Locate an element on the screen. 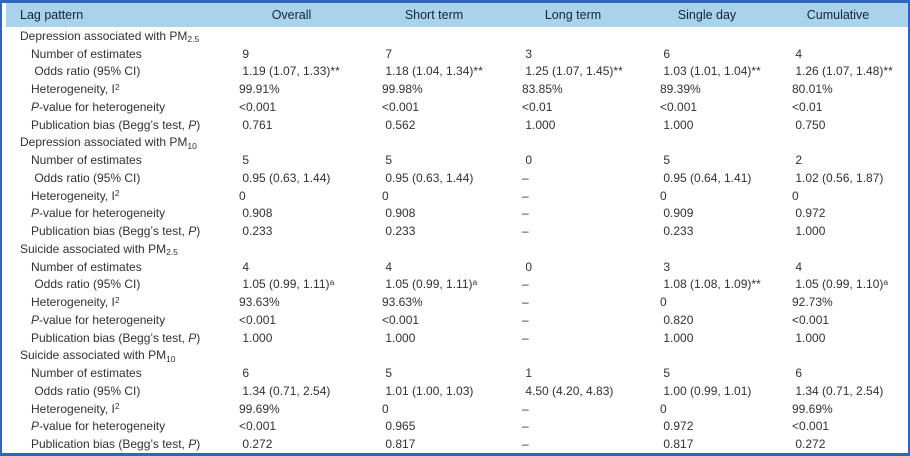 The height and width of the screenshot is (456, 910). value-cell: 1.05 (0.99, 1.10)a is located at coordinates (840, 284).